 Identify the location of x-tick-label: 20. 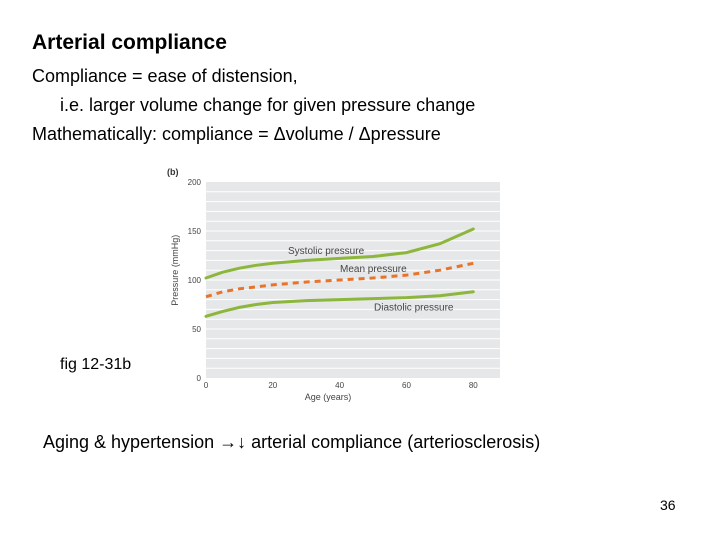
(272, 385).